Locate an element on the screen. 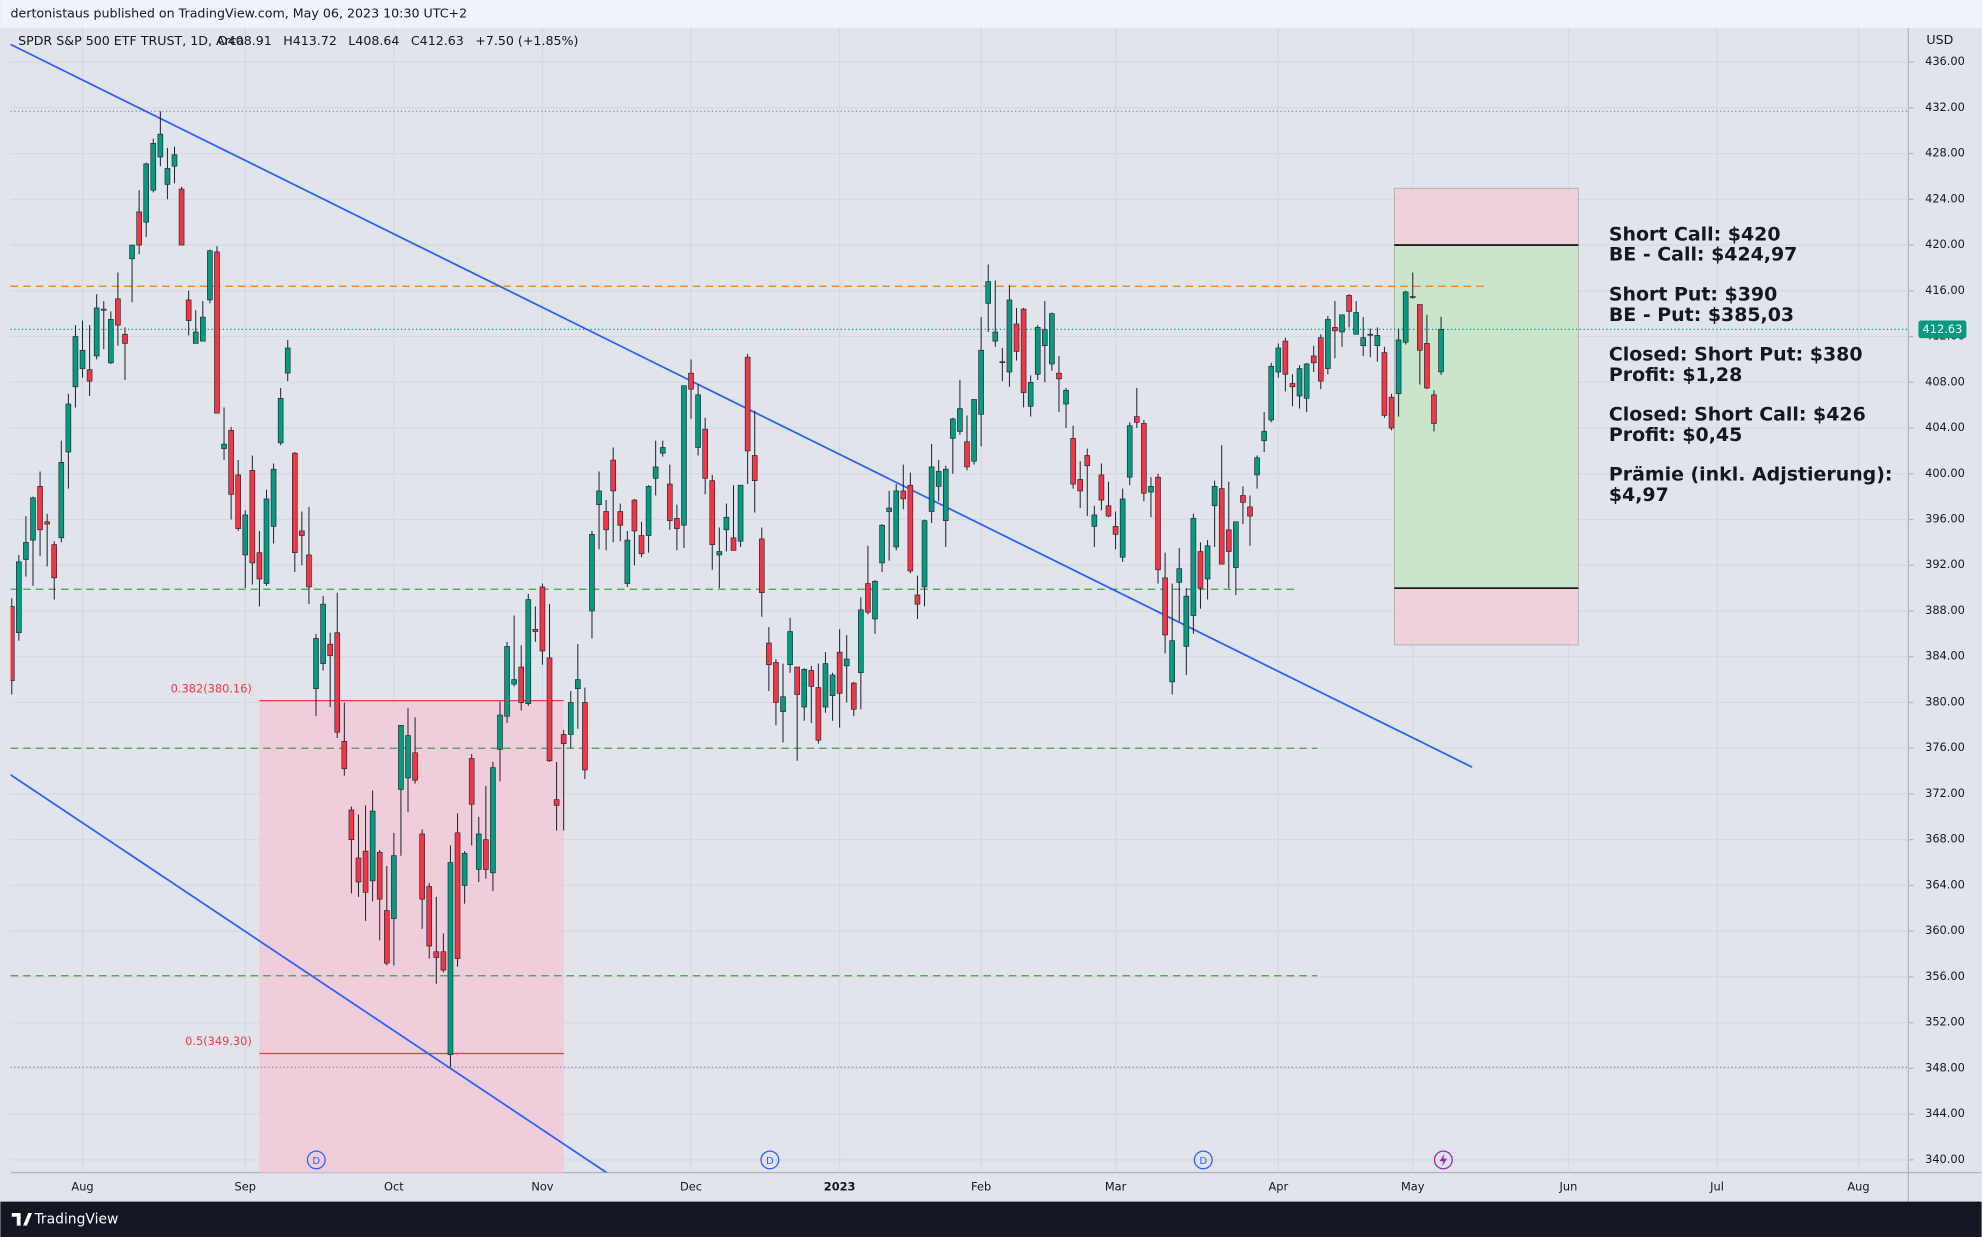 The width and height of the screenshot is (1982, 1237). annotation-text: Short Call: $420 is located at coordinates (1695, 235).